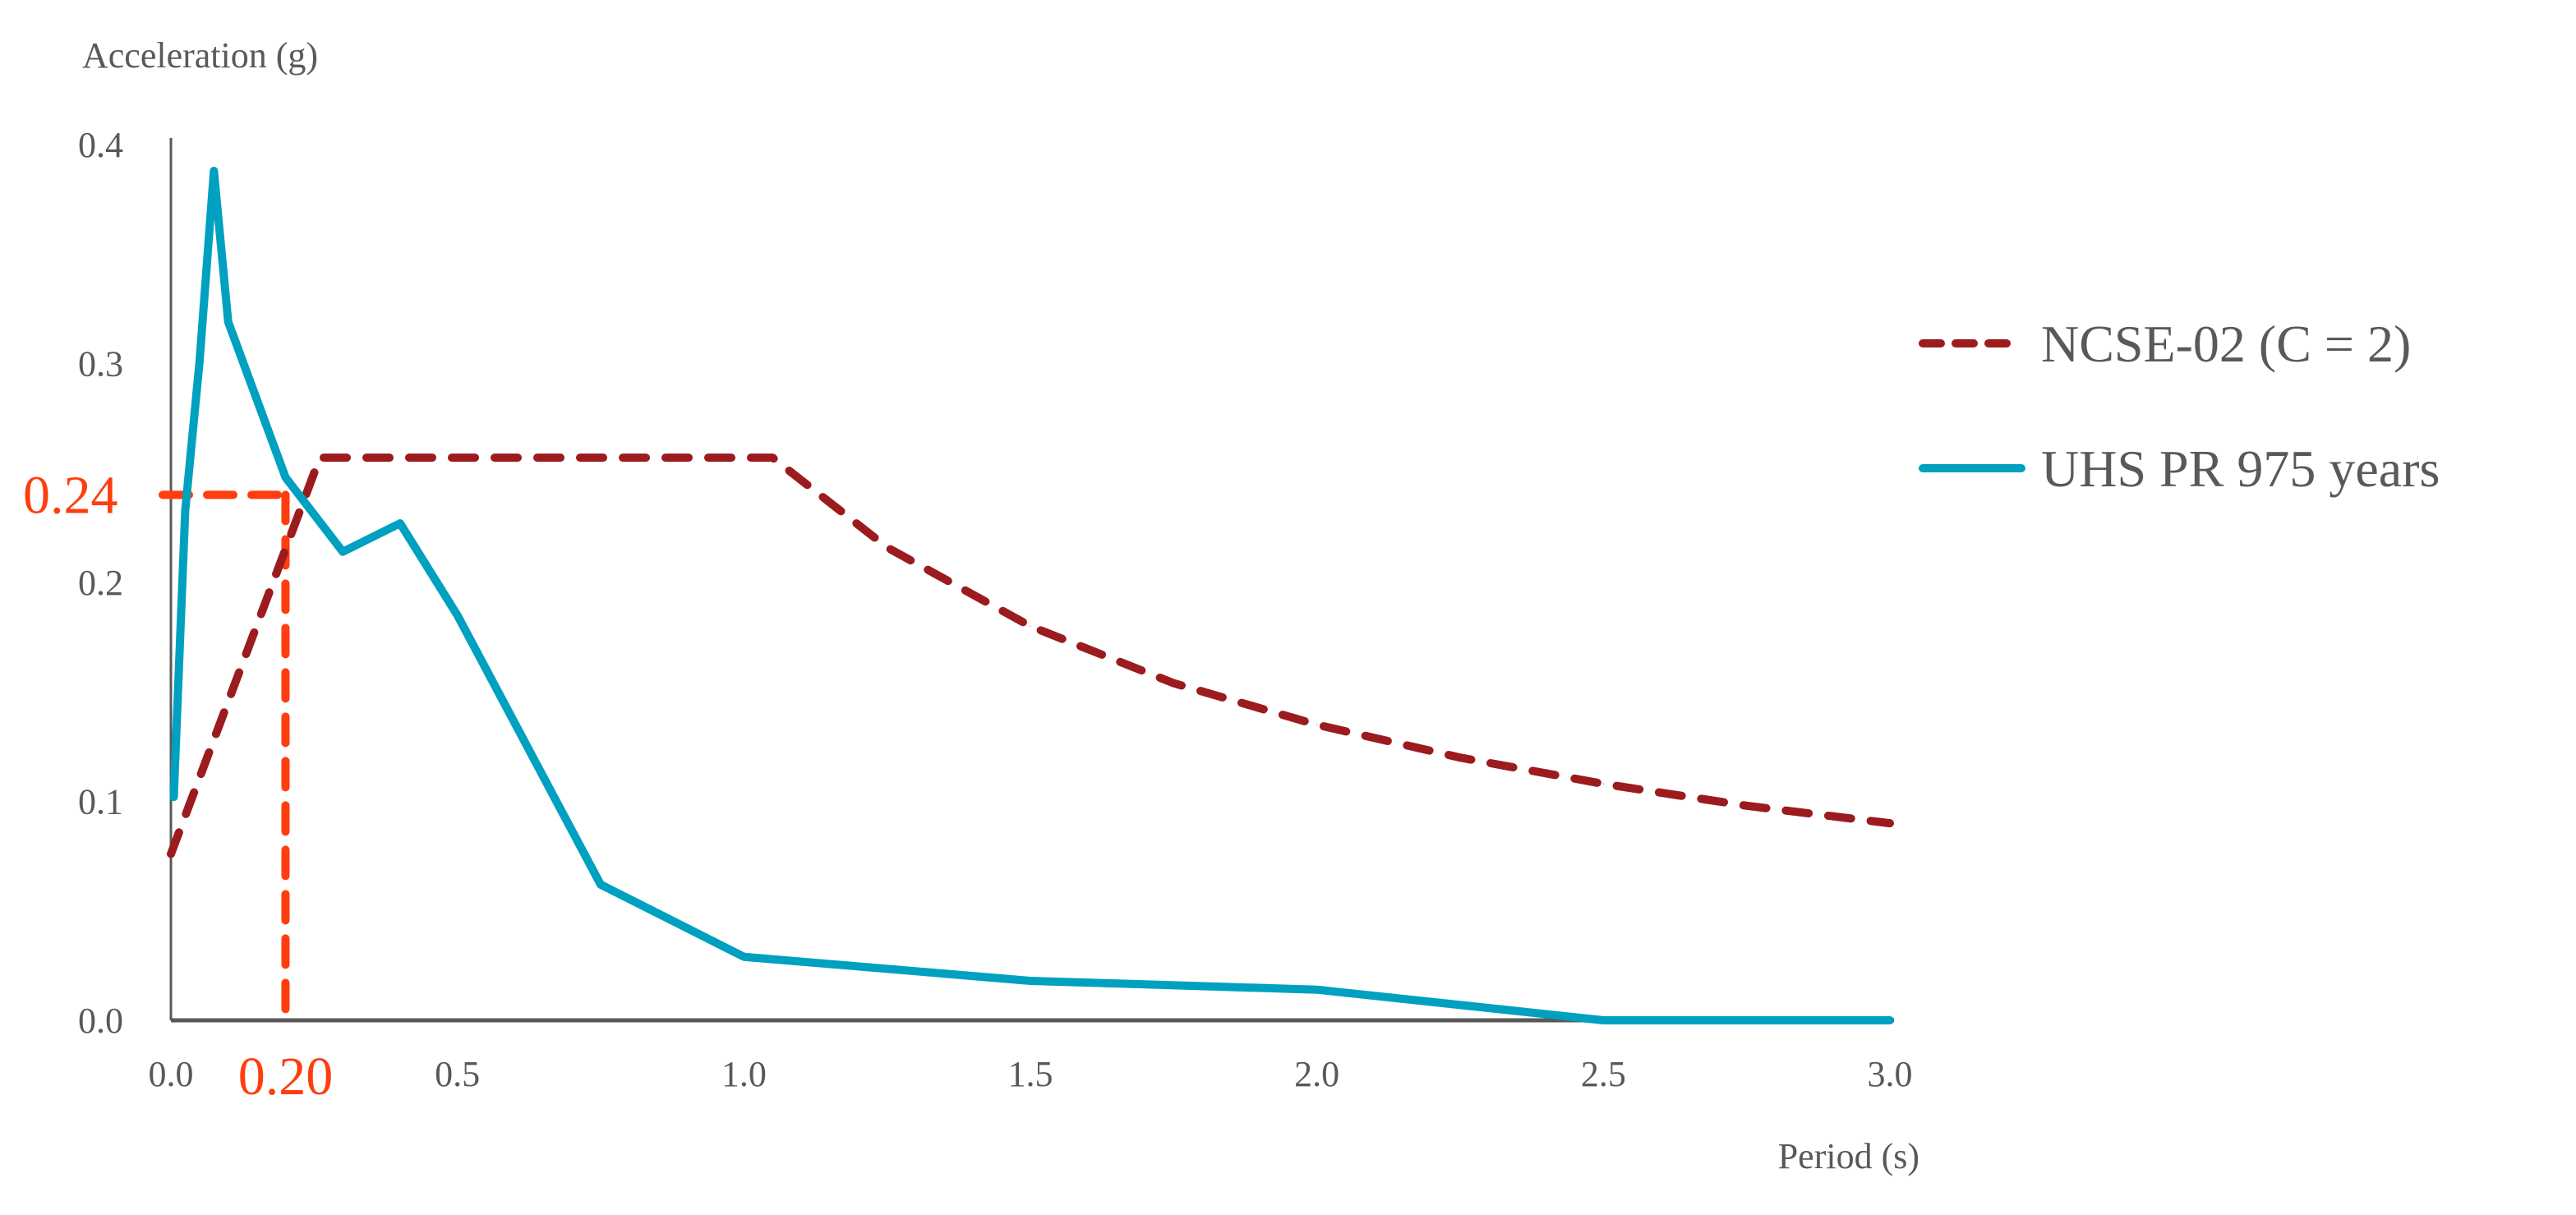 The height and width of the screenshot is (1215, 2576). Describe the element at coordinates (1848, 1156) in the screenshot. I see `x-axis-label: Period (s)` at that location.